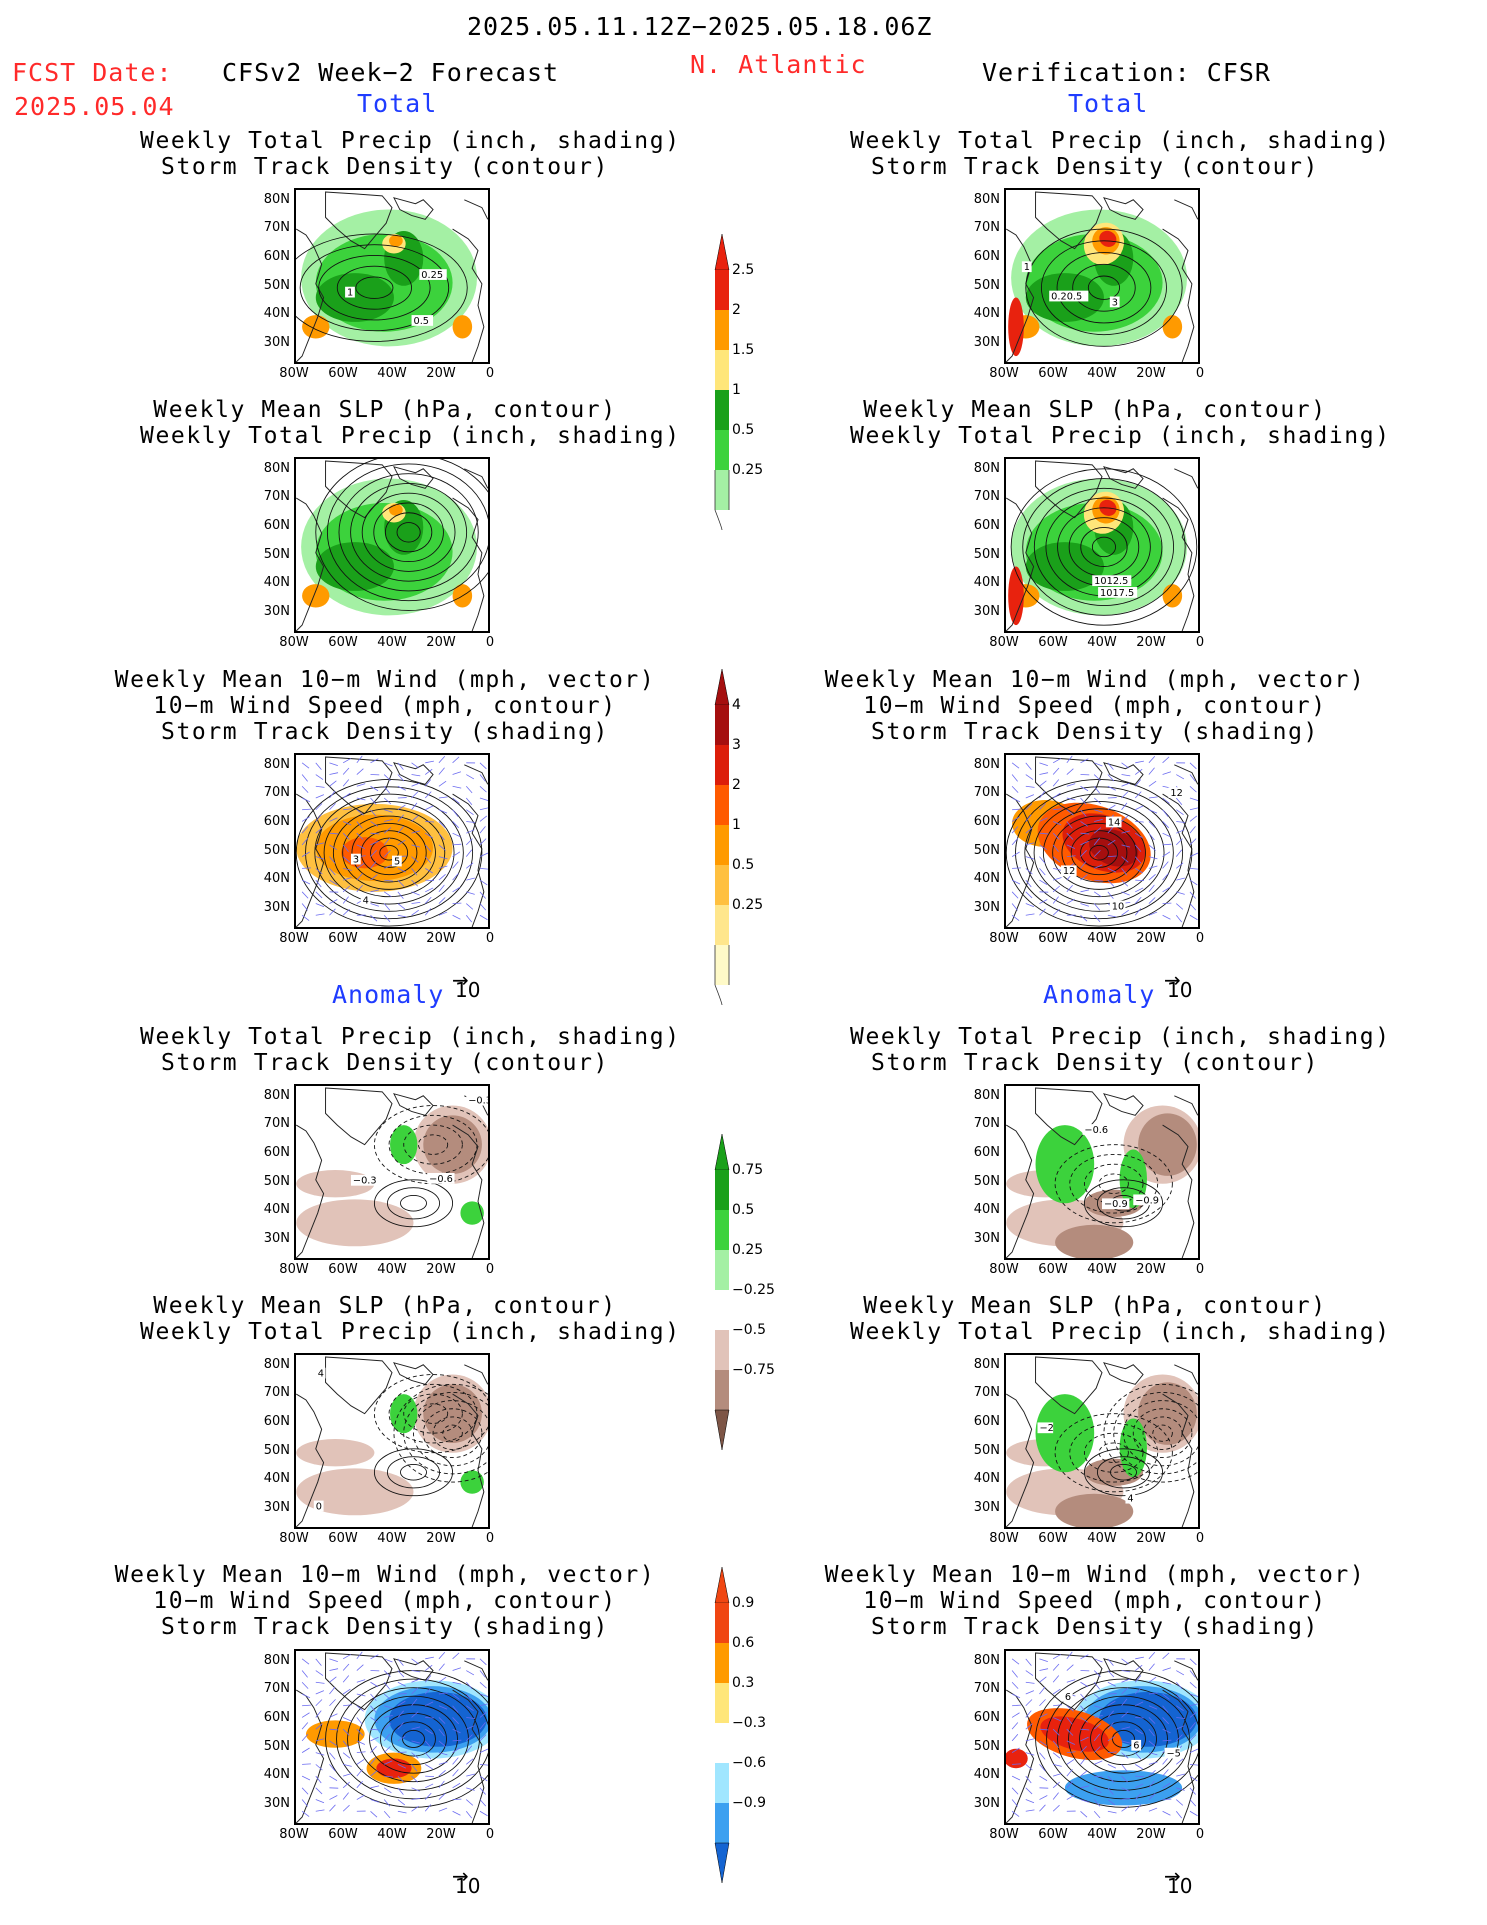 This screenshot has width=1487, height=1925. Describe the element at coordinates (1176, 793) in the screenshot. I see `contour-label: 12` at that location.